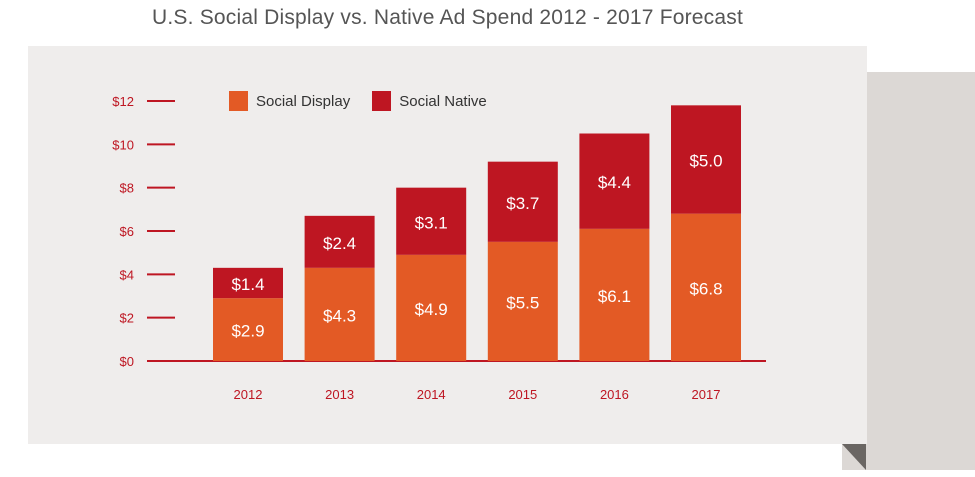 The height and width of the screenshot is (477, 975). Describe the element at coordinates (123, 101) in the screenshot. I see `y-tick-label: $12` at that location.